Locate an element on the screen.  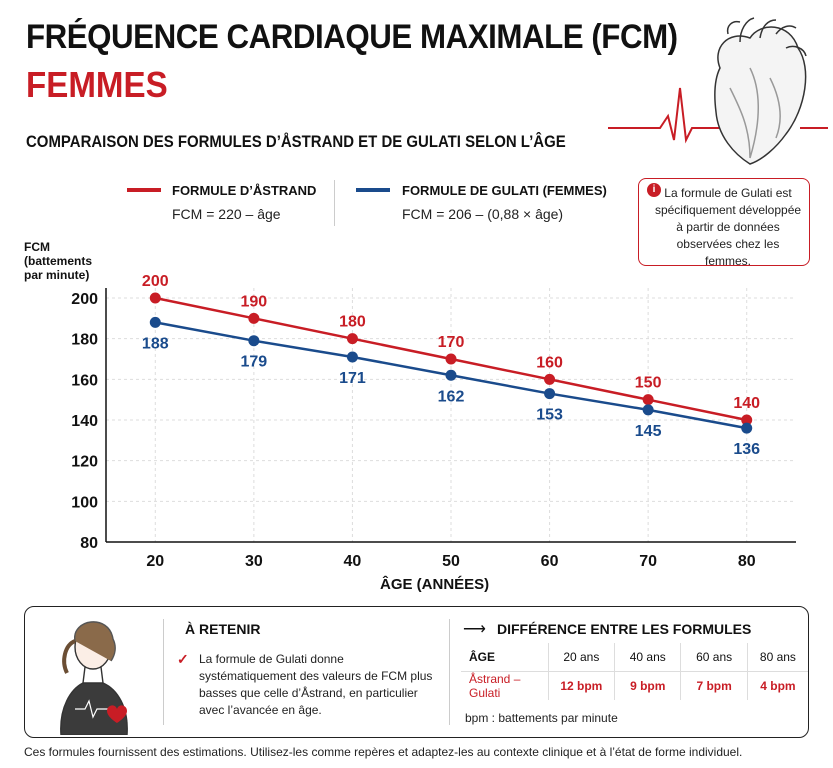
data-label: 162 is located at coordinates (451, 396).